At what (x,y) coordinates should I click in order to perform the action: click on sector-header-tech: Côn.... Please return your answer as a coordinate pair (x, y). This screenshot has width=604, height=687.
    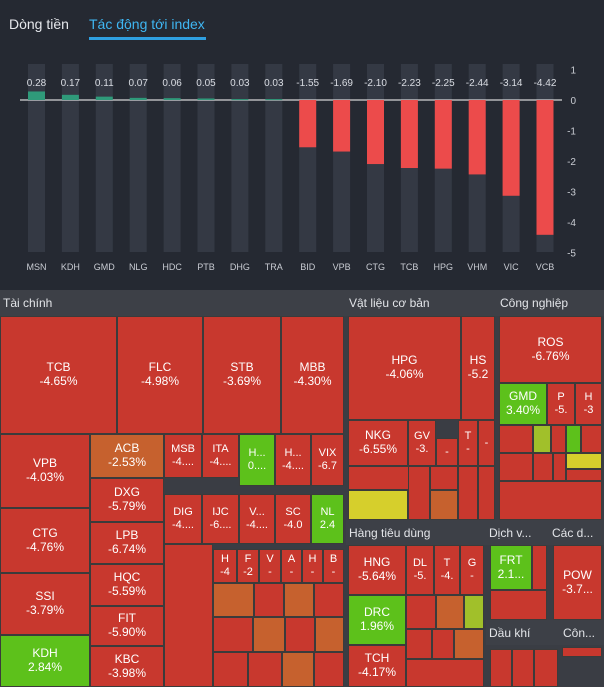
    Looking at the image, I should click on (582, 632).